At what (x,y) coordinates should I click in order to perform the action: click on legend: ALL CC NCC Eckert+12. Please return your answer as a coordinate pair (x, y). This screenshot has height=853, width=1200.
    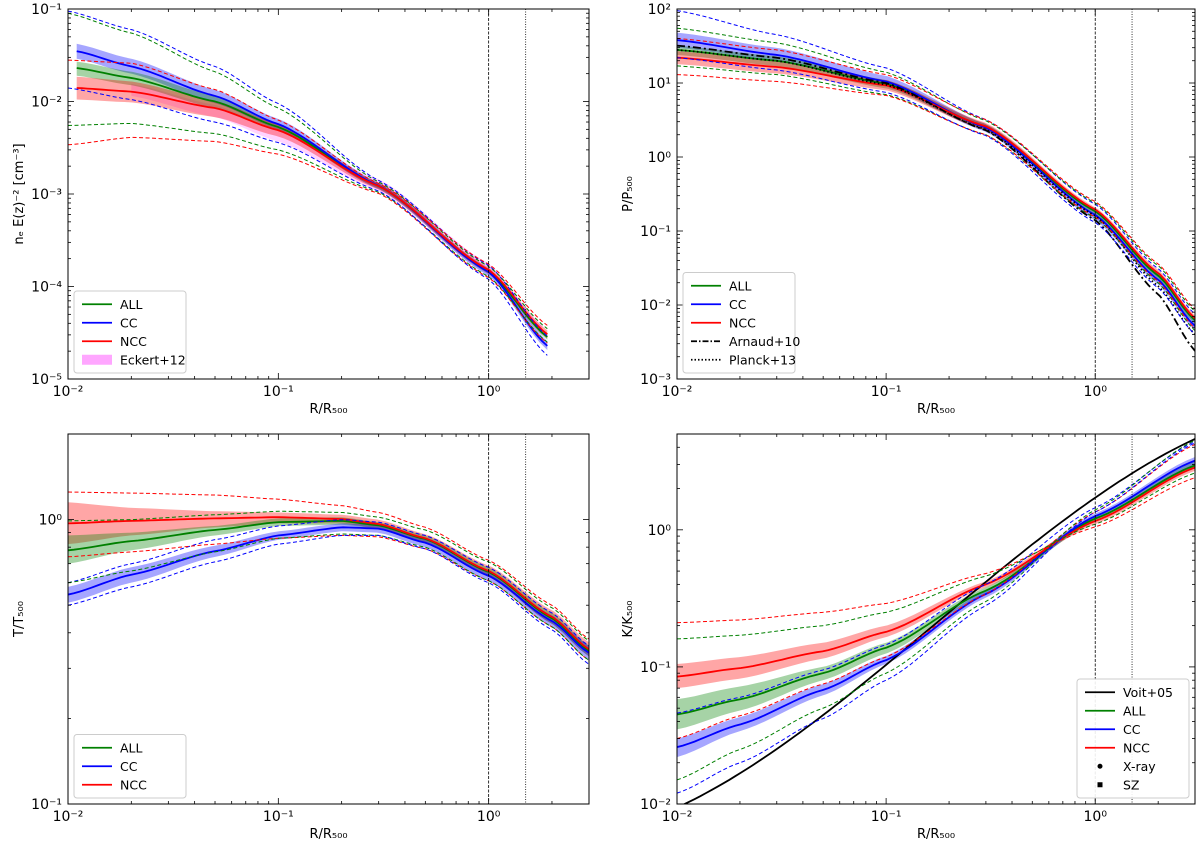
    Looking at the image, I should click on (130, 332).